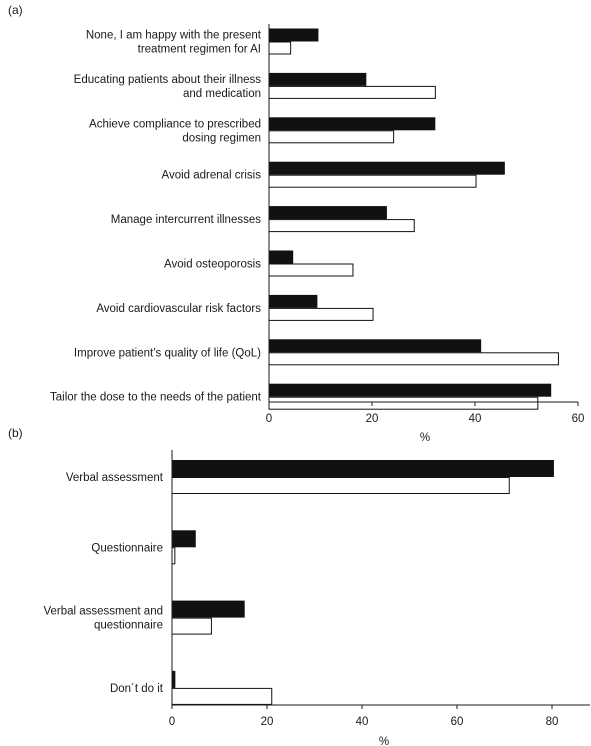 Image resolution: width=591 pixels, height=746 pixels. What do you see at coordinates (410, 390) in the screenshot?
I see `bar-a-series1-cat9` at bounding box center [410, 390].